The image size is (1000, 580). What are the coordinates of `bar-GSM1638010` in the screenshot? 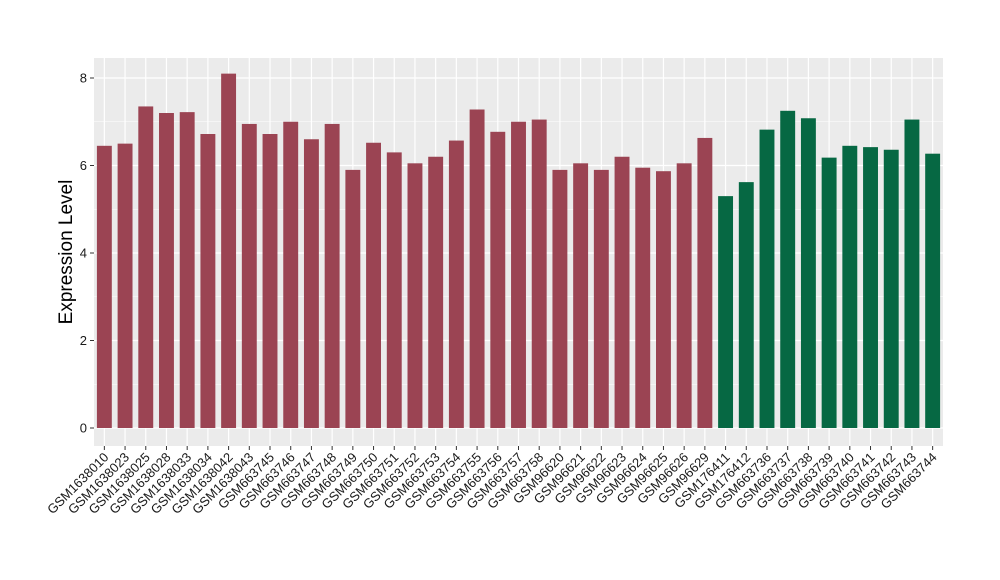 It's located at (104, 286).